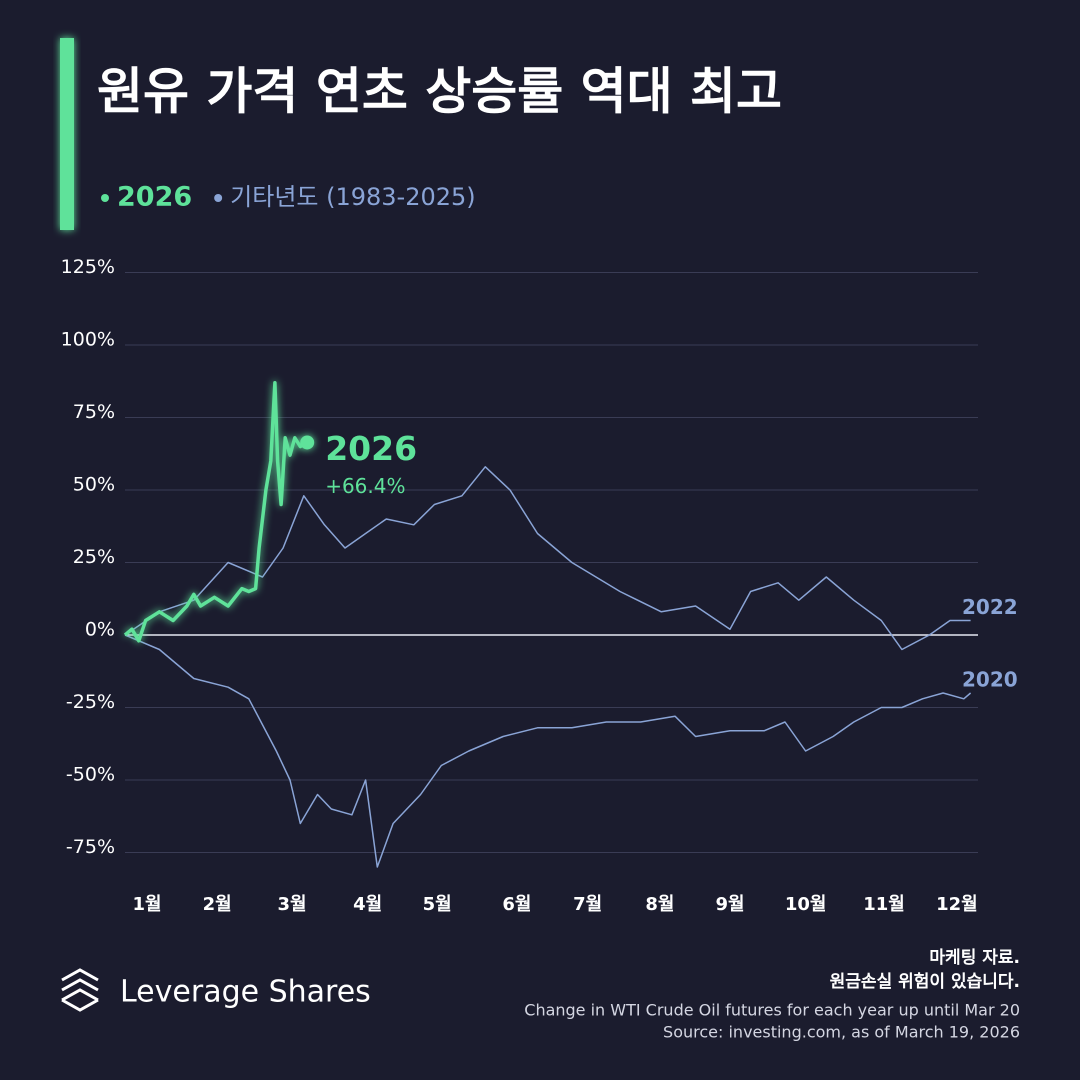  What do you see at coordinates (371, 448) in the screenshot?
I see `series-label: 2026` at bounding box center [371, 448].